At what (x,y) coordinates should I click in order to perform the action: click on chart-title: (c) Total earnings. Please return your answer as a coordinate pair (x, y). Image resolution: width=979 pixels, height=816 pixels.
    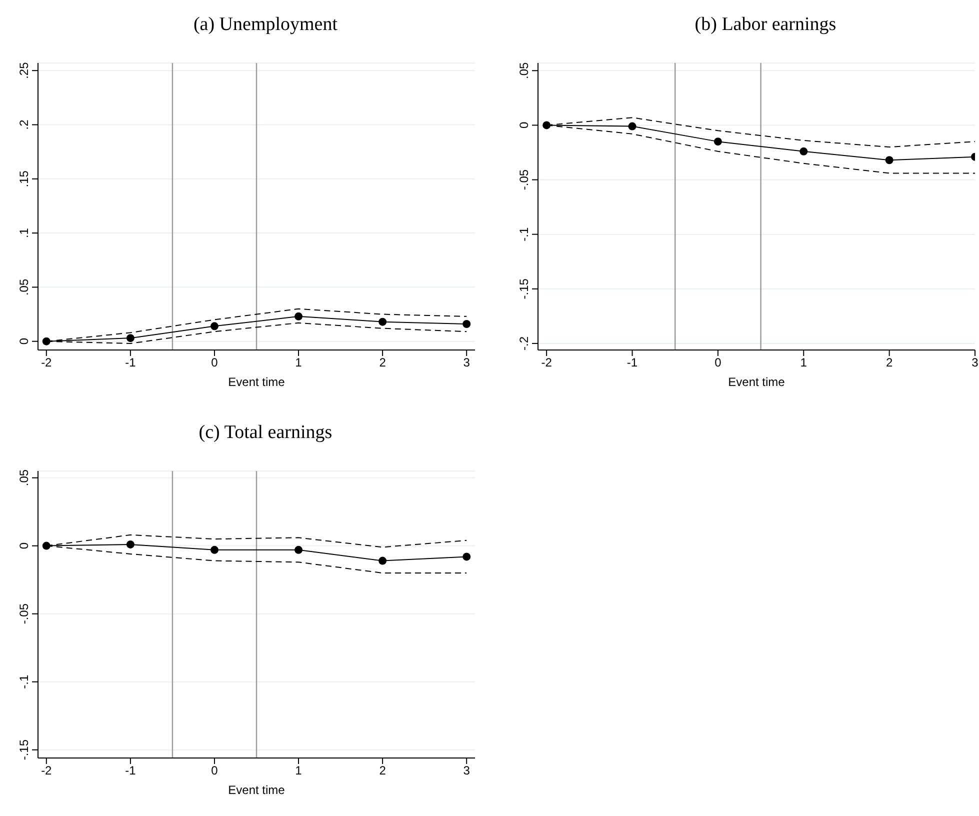
    Looking at the image, I should click on (266, 433).